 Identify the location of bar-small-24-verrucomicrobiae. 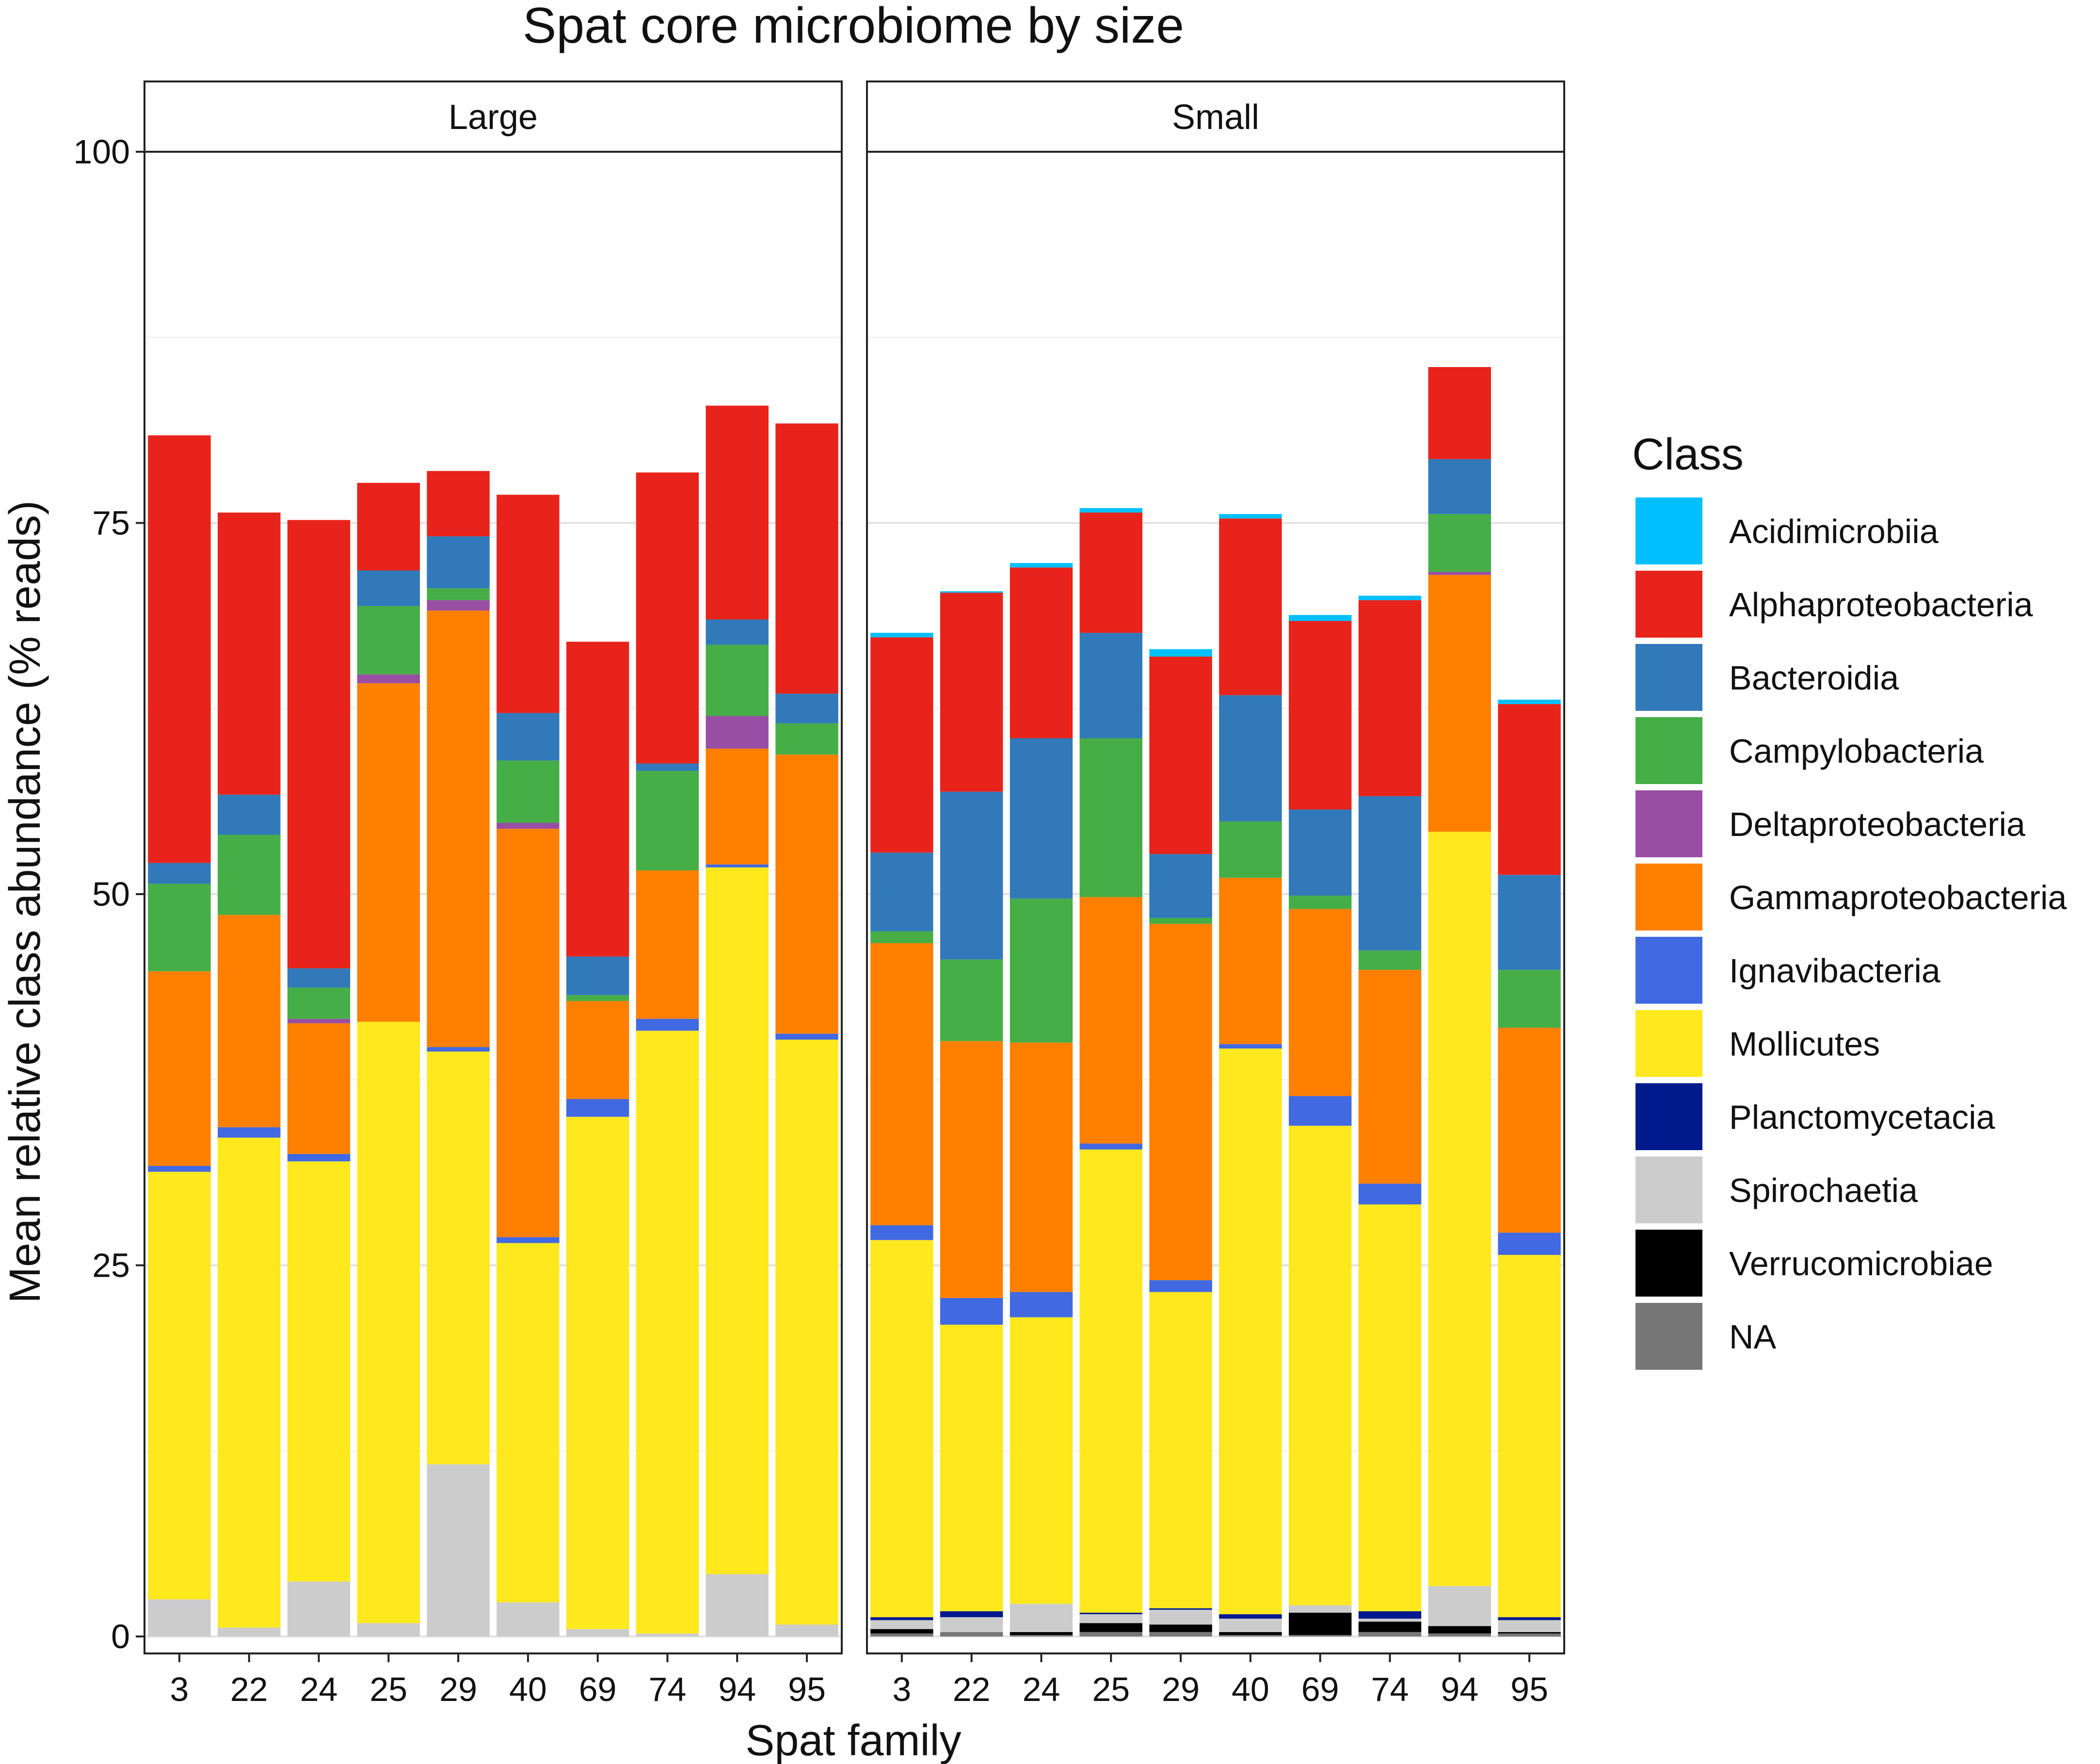
(1041, 1633).